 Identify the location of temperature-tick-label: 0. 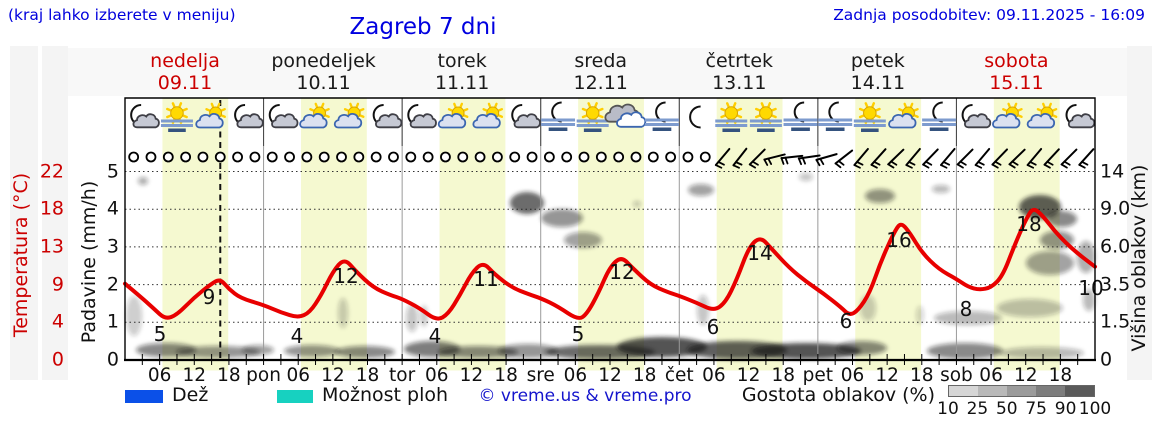
(57, 359).